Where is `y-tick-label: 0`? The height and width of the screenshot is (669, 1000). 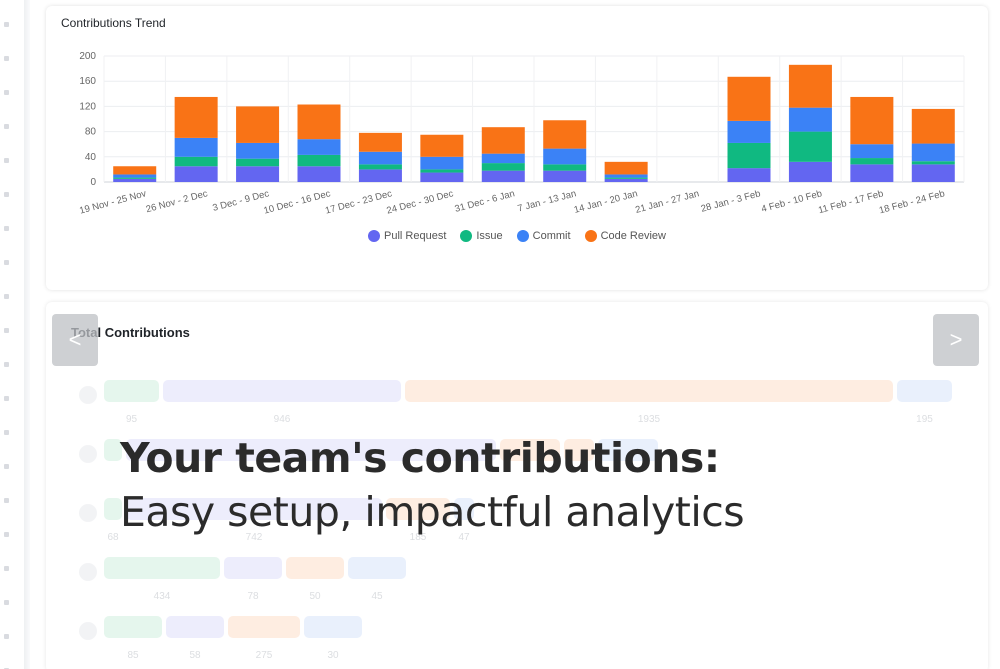
y-tick-label: 0 is located at coordinates (93, 182).